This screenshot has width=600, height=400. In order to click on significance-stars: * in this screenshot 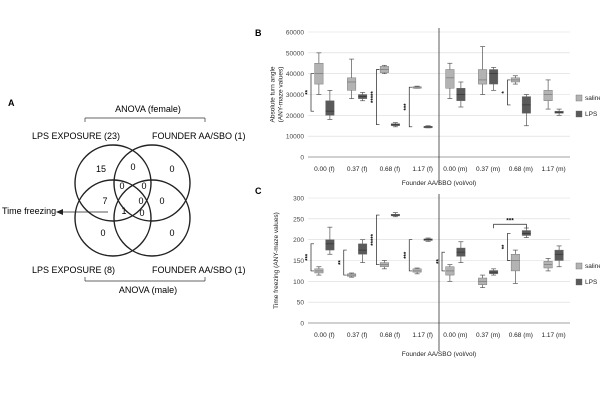, I will do `click(505, 92)`.